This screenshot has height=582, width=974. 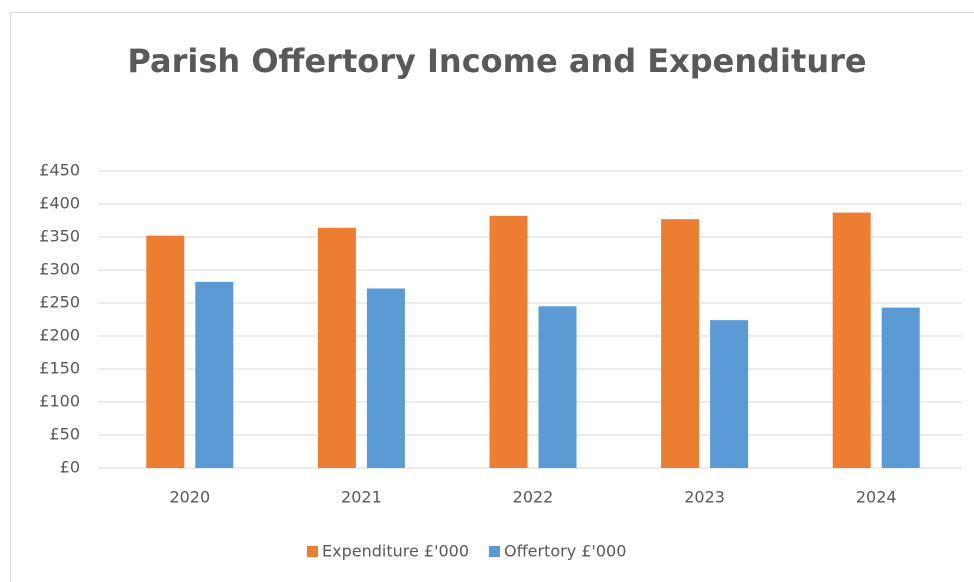 What do you see at coordinates (876, 497) in the screenshot?
I see `x-tick-label: 2024` at bounding box center [876, 497].